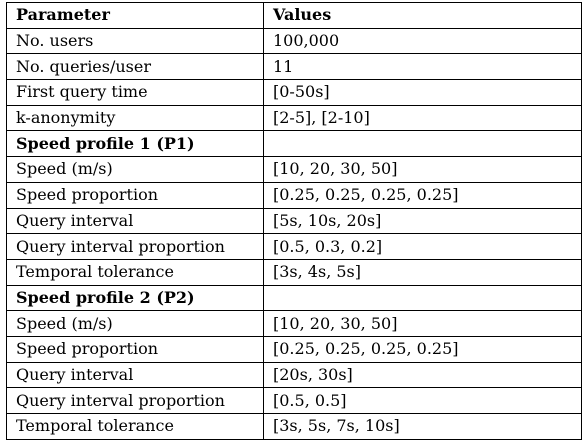 The image size is (586, 444). I want to click on table-row: No. queries/user 11, so click(294, 67).